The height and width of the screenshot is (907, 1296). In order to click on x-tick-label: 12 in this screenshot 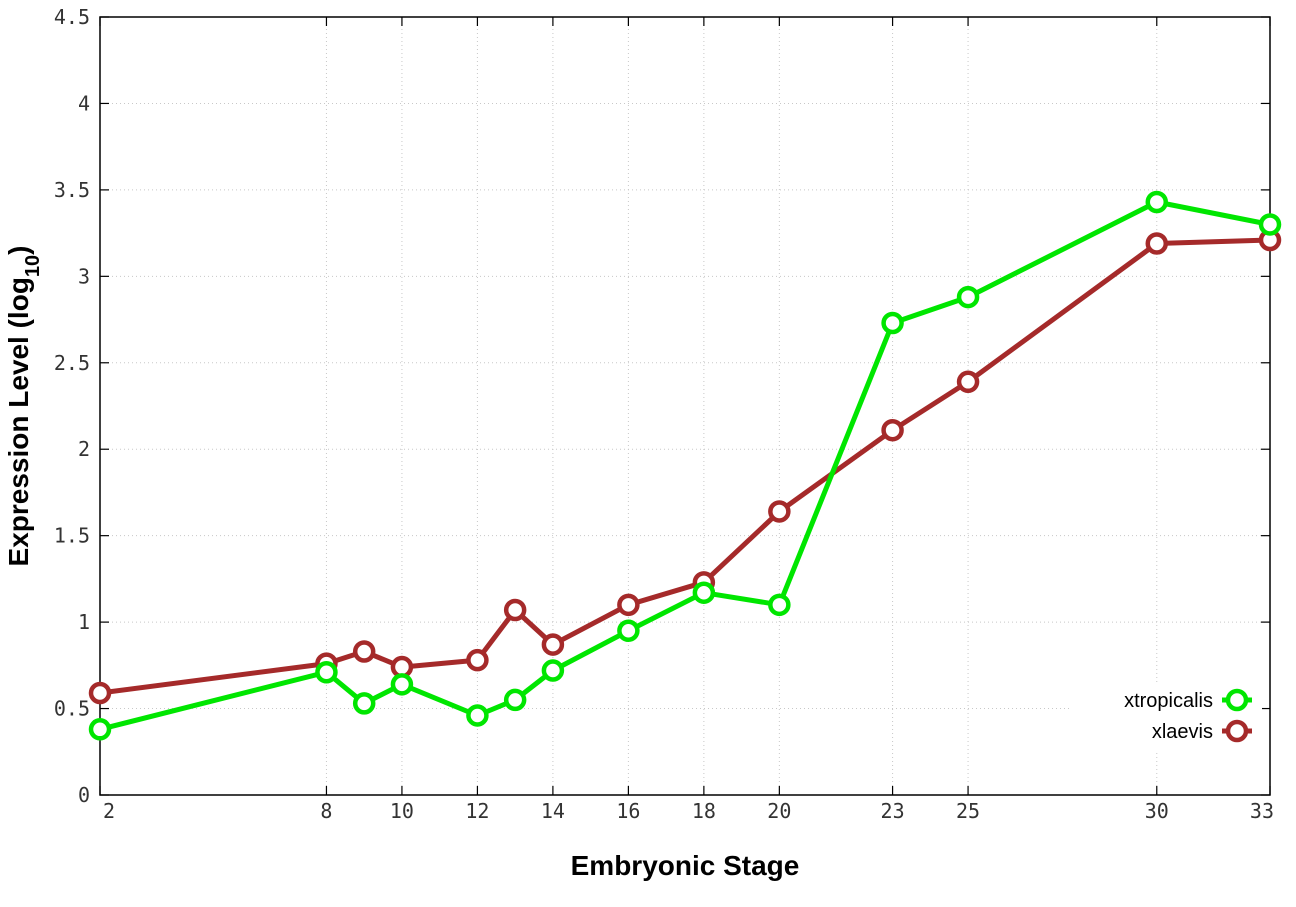, I will do `click(477, 811)`.